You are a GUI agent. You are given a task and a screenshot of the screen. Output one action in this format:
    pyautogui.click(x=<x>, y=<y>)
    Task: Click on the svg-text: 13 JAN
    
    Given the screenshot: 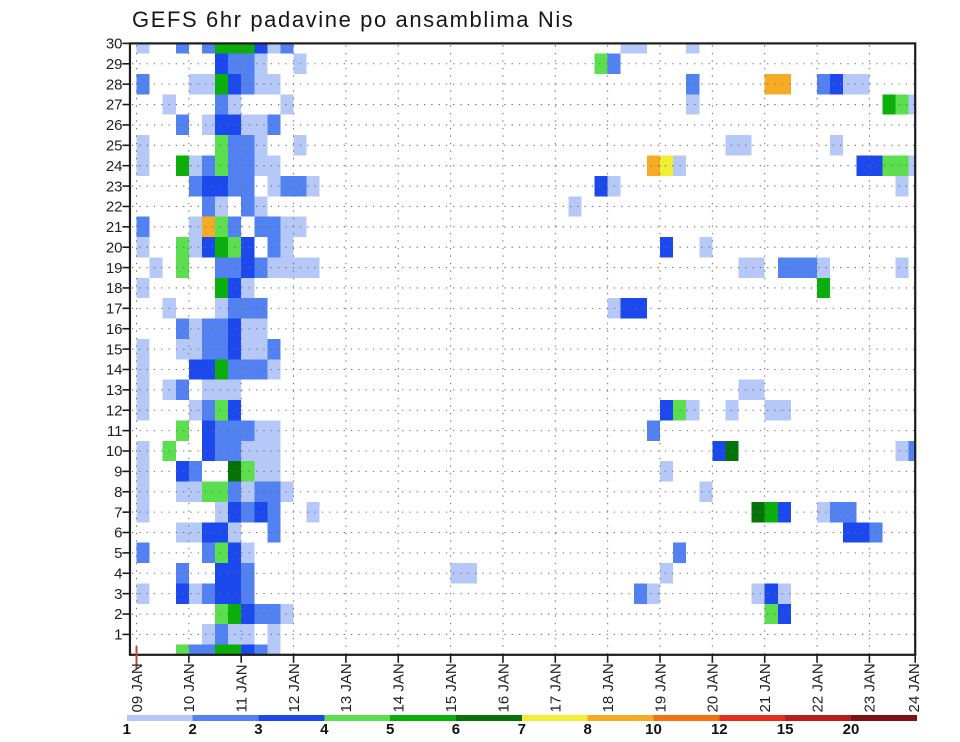 What is the action you would take?
    pyautogui.click(x=346, y=687)
    